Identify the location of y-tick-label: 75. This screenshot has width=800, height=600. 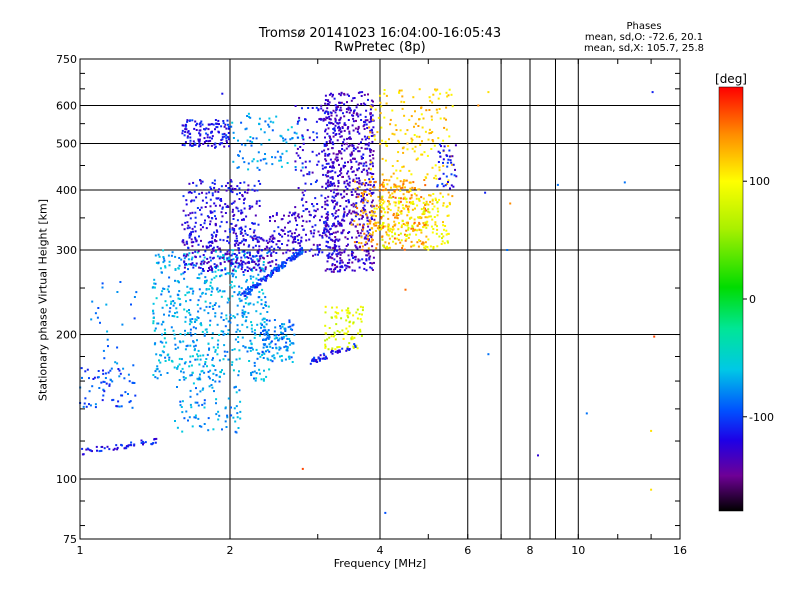
(70, 539).